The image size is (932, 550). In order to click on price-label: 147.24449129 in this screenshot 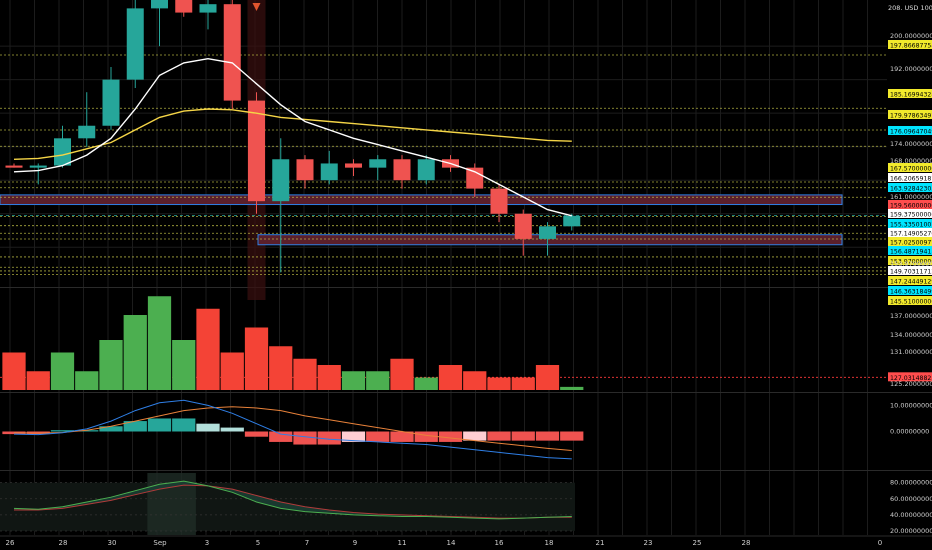, I will do `click(910, 281)`.